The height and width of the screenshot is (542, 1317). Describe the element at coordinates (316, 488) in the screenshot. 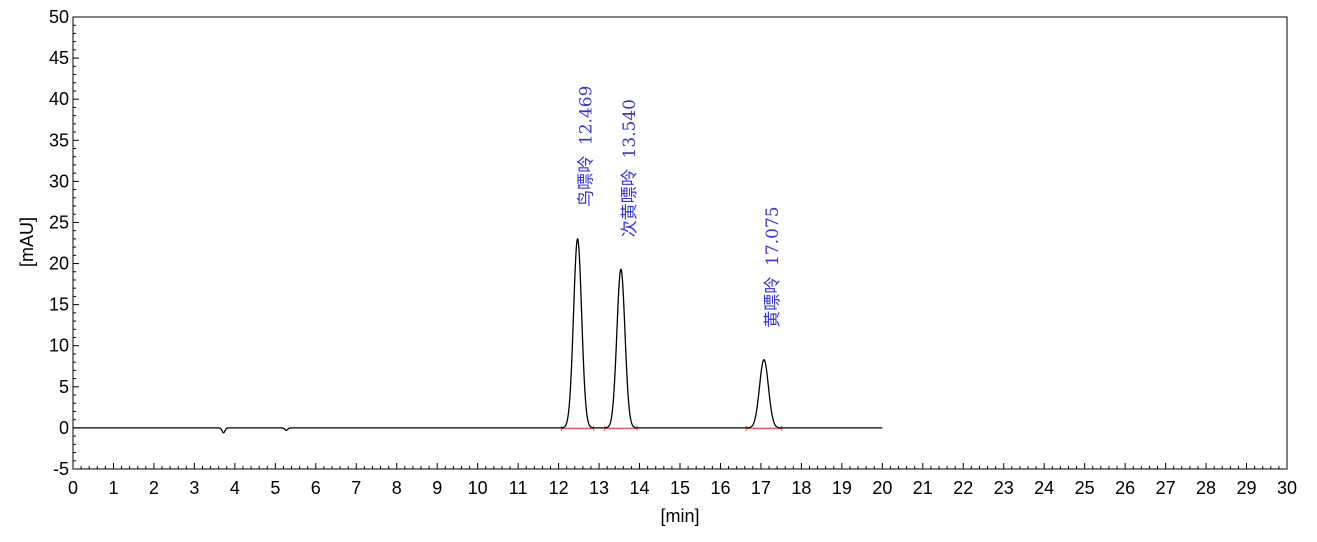

I see `x-tick-label: 6` at that location.